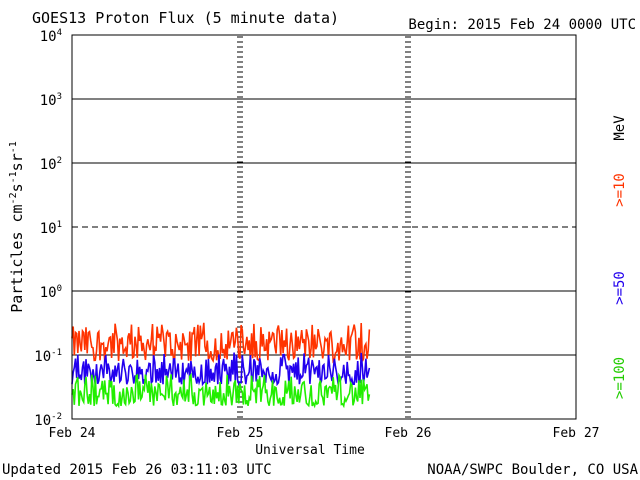 This screenshot has height=480, width=640. Describe the element at coordinates (620, 288) in the screenshot. I see `legend-series-50mev: >=50` at that location.